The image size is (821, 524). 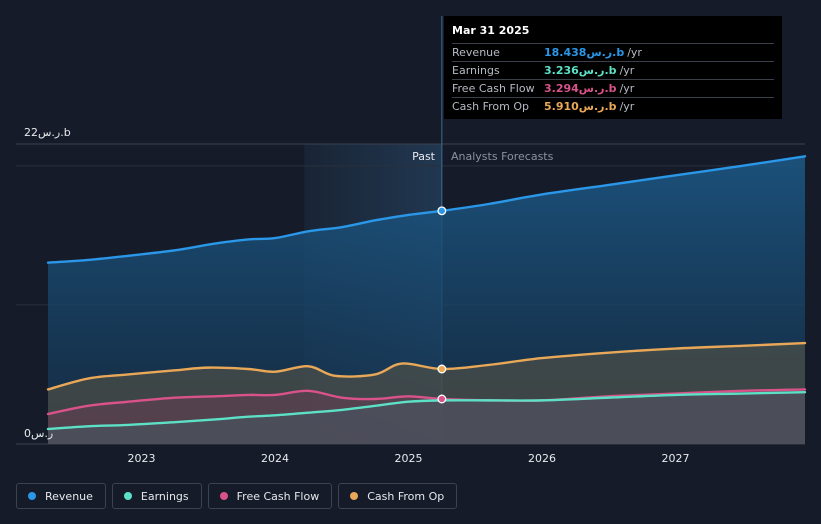 What do you see at coordinates (141, 458) in the screenshot?
I see `x-tick-label: 2023` at bounding box center [141, 458].